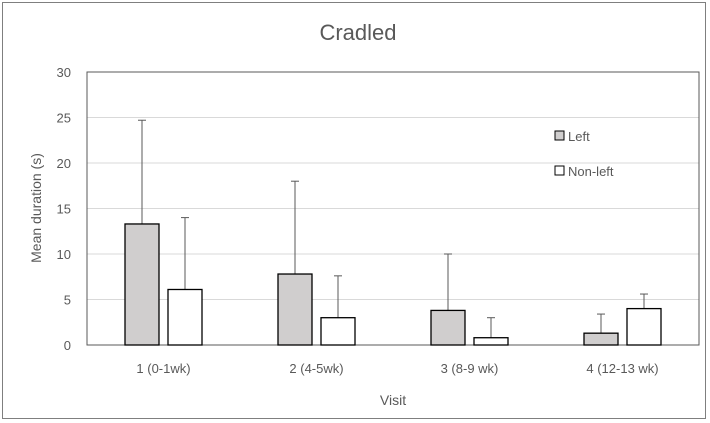  What do you see at coordinates (64, 72) in the screenshot?
I see `y-tick-label: 30` at bounding box center [64, 72].